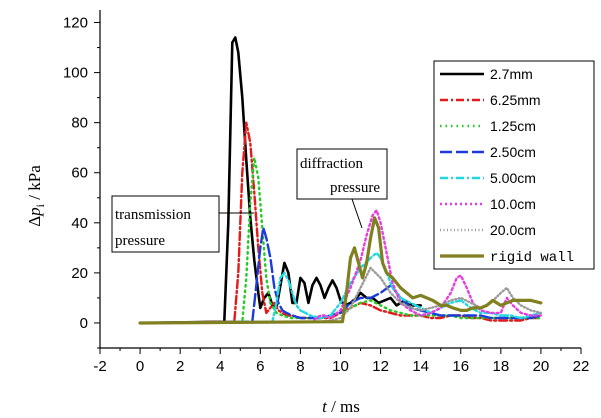 The height and width of the screenshot is (418, 601). What do you see at coordinates (40, 205) in the screenshot?
I see `y-axis-subscript: i` at bounding box center [40, 205].